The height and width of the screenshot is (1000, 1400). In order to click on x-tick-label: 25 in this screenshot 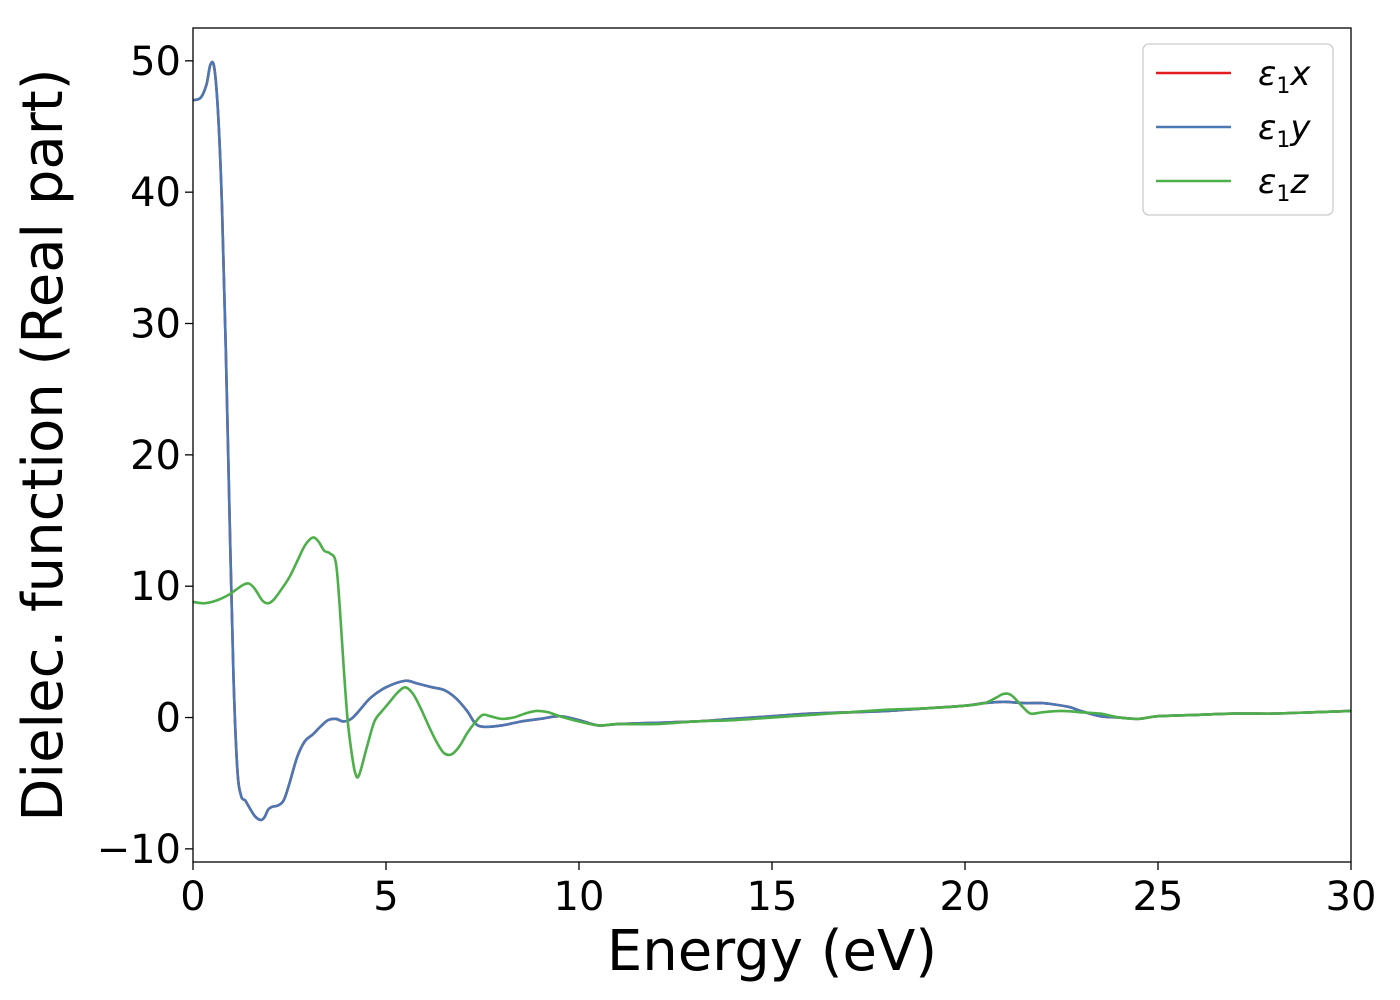, I will do `click(1158, 897)`.